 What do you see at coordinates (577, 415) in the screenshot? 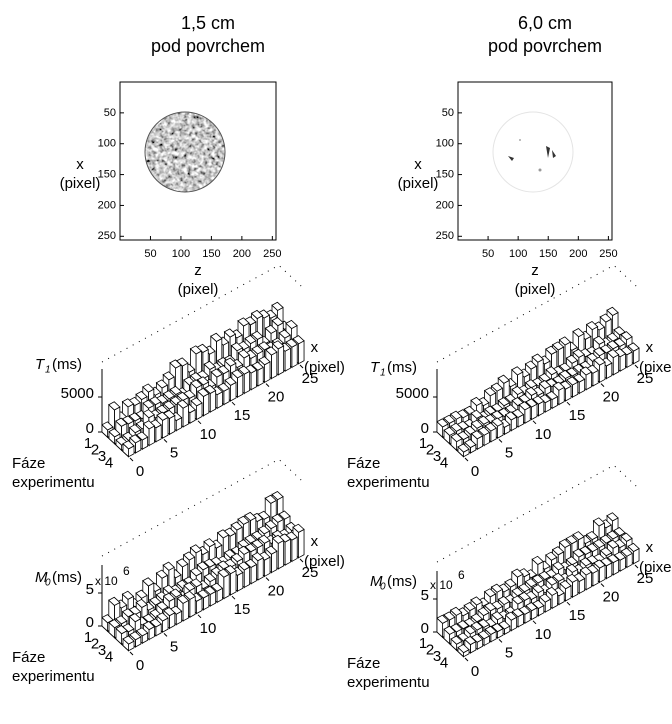
I see `x-tick-label: 15` at bounding box center [577, 415].